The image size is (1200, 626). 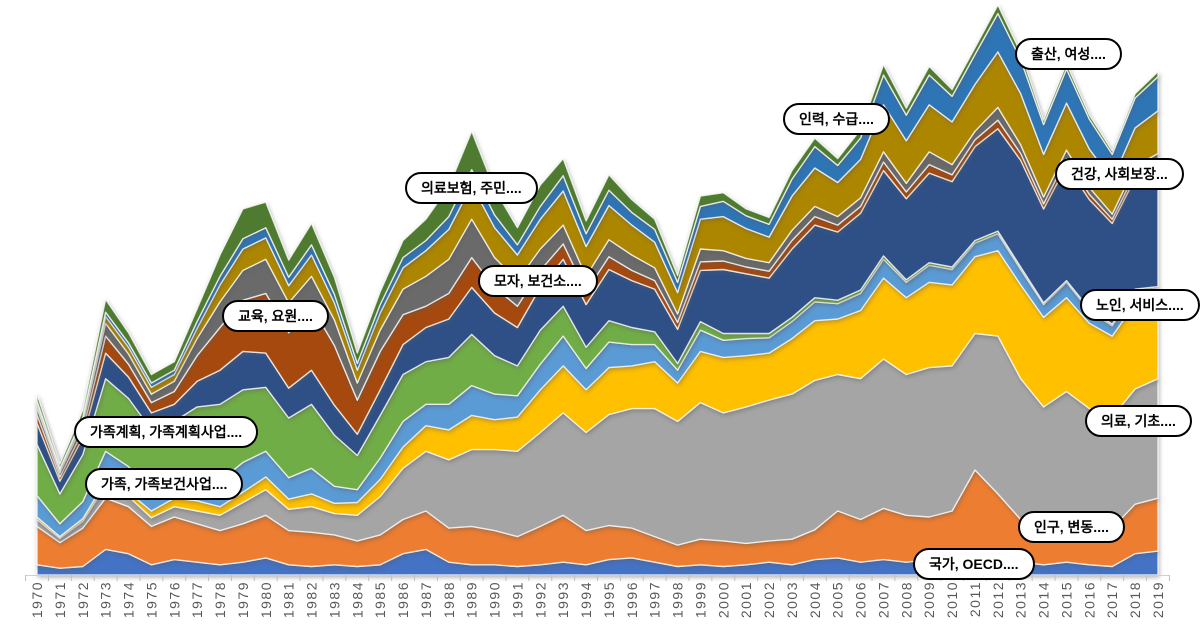 What do you see at coordinates (83, 599) in the screenshot?
I see `x-axis-year-label: 1972` at bounding box center [83, 599].